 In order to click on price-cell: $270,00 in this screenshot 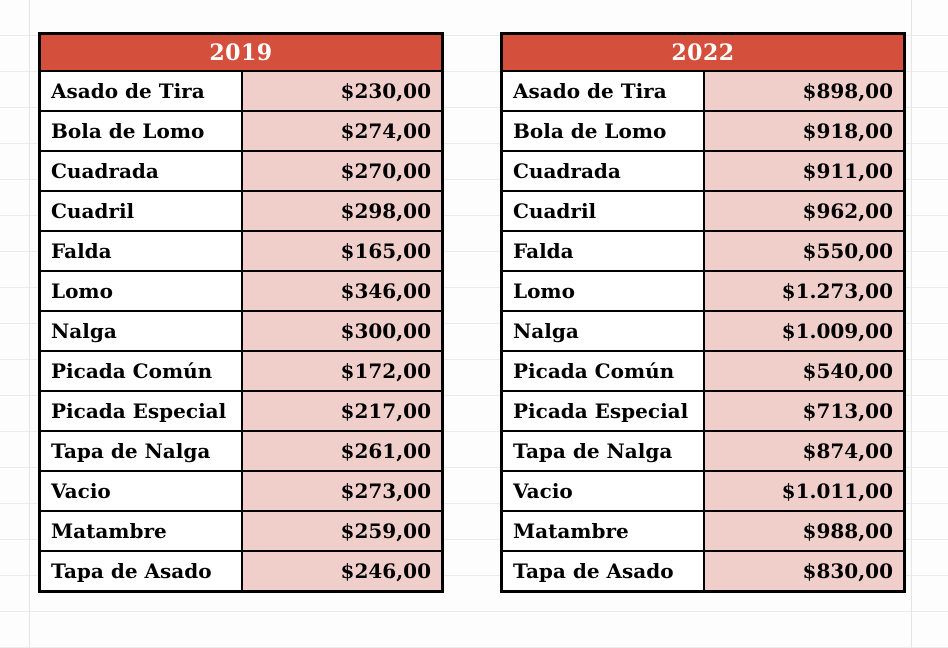, I will do `click(341, 171)`.